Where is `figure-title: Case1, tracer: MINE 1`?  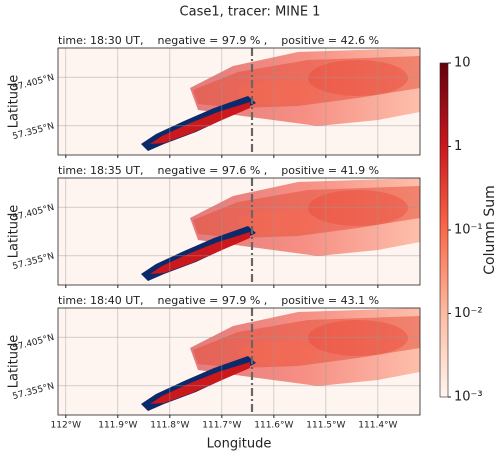 figure-title: Case1, tracer: MINE 1 is located at coordinates (250, 12).